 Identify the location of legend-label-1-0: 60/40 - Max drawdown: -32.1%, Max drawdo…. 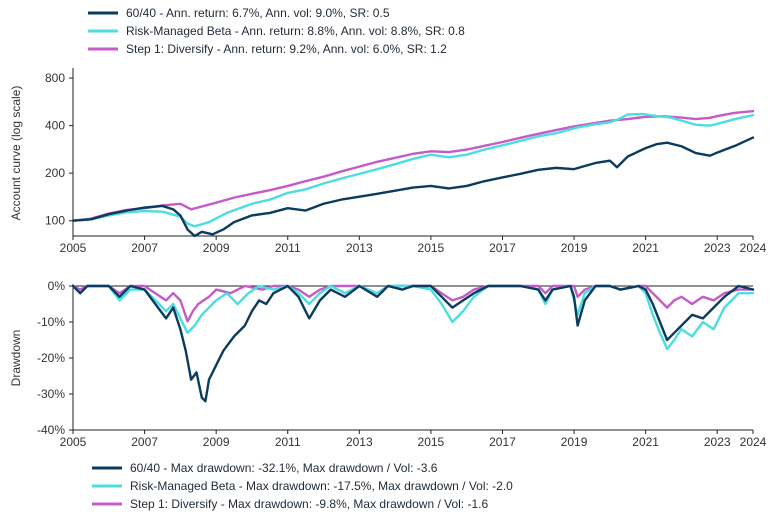
(284, 468).